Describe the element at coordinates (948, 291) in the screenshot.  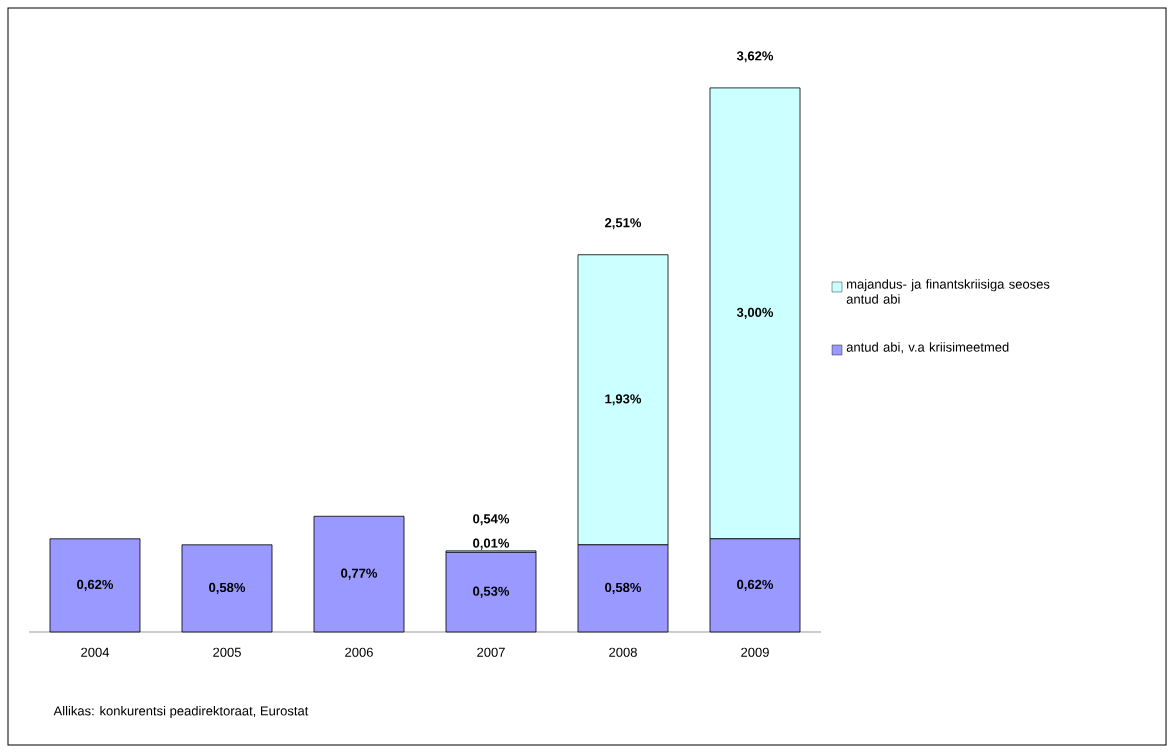
I see `legend-label: majandus- ja finantskriisiga seoses antud abi` at that location.